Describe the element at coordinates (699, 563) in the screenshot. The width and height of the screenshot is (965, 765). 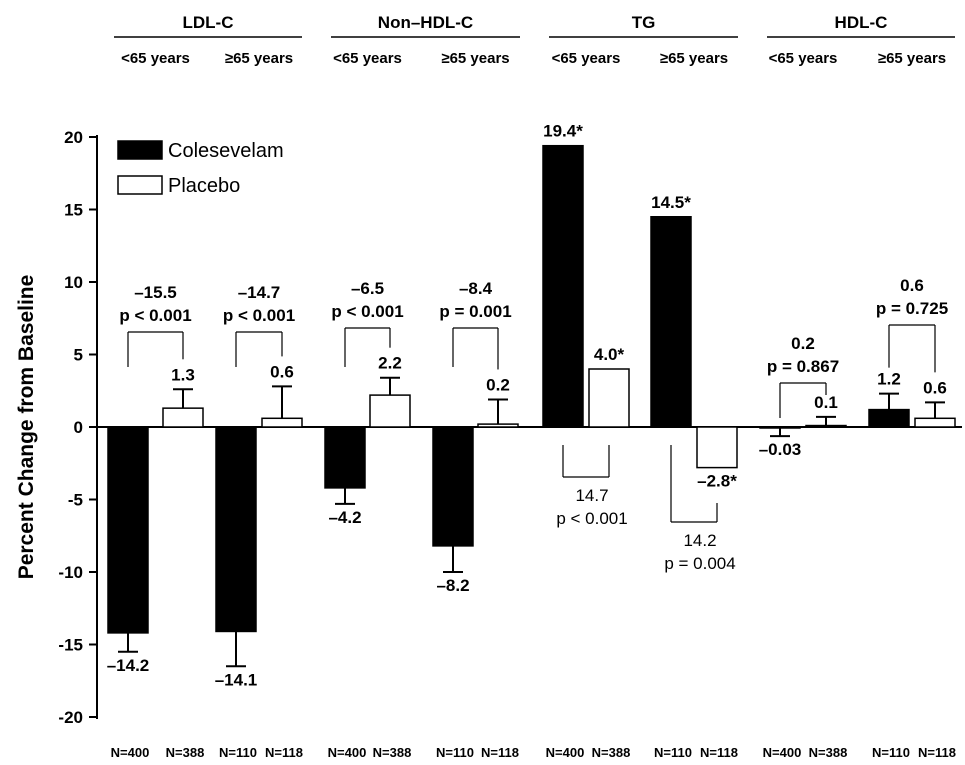
I see `comparison-p-value: p = 0.004` at that location.